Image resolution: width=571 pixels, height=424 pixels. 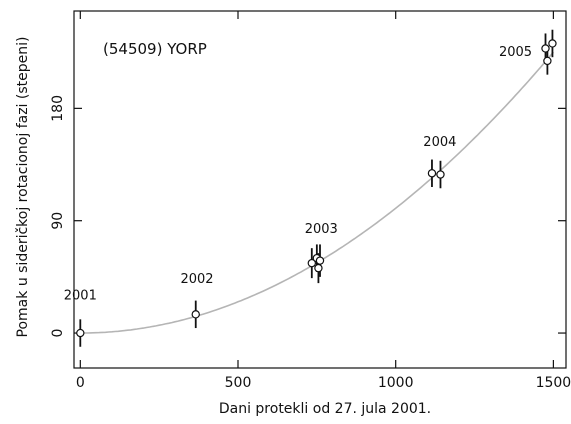 What do you see at coordinates (58, 221) in the screenshot?
I see `y-tick-label: 90` at bounding box center [58, 221].